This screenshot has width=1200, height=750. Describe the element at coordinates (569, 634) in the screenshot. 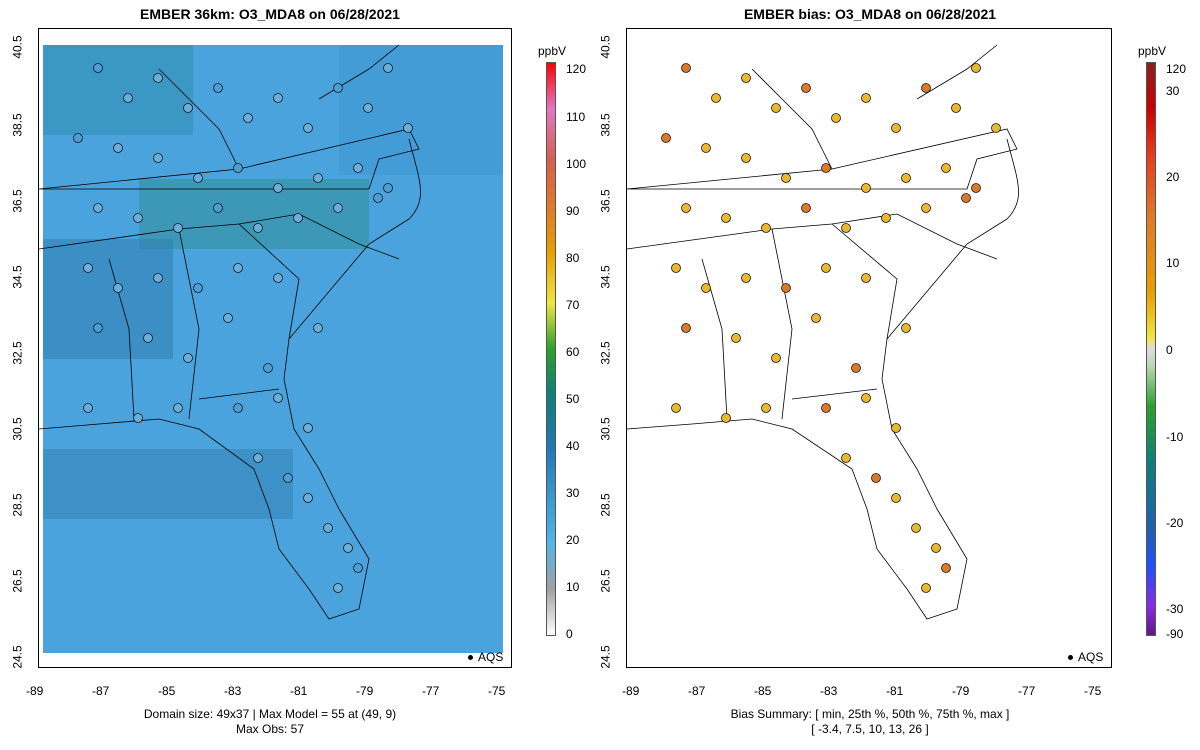

I see `left-colorbar-tick: 0` at that location.